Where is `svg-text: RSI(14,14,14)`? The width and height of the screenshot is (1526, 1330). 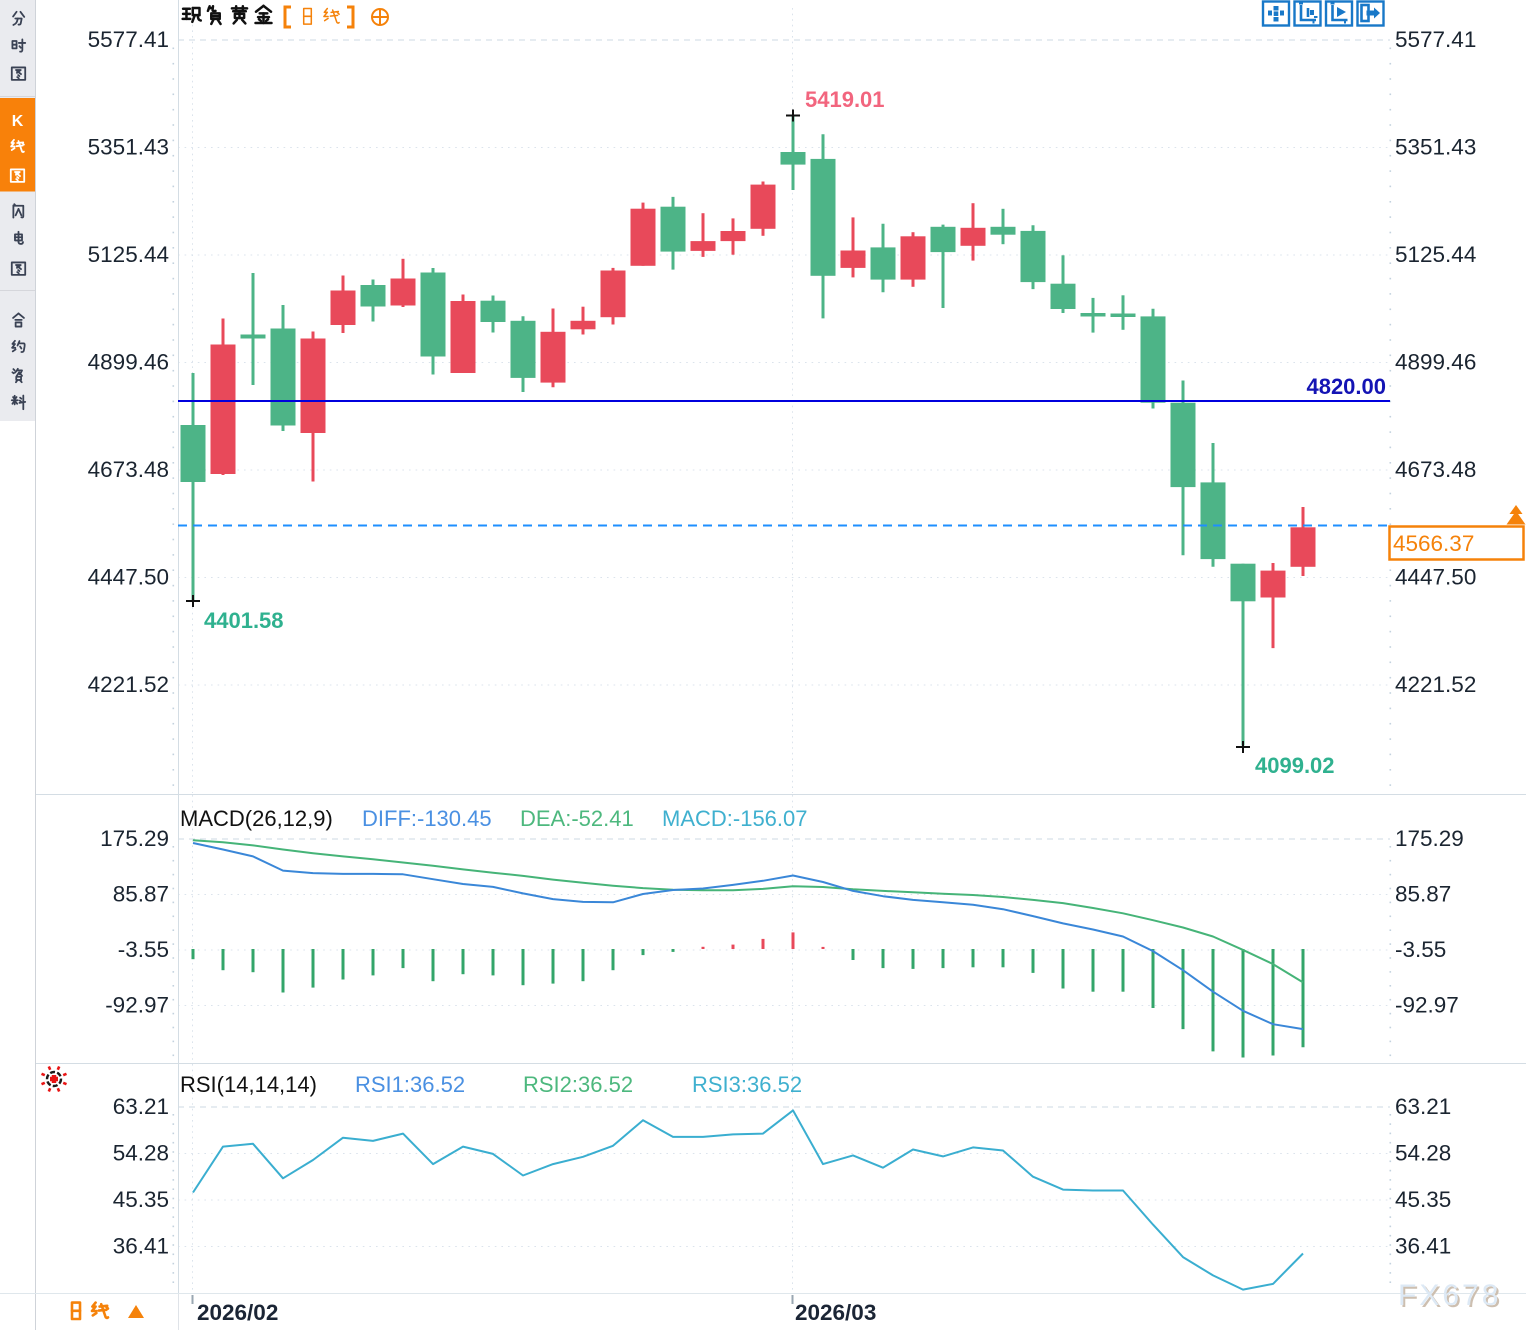 svg-text: RSI(14,14,14) is located at coordinates (248, 1084).